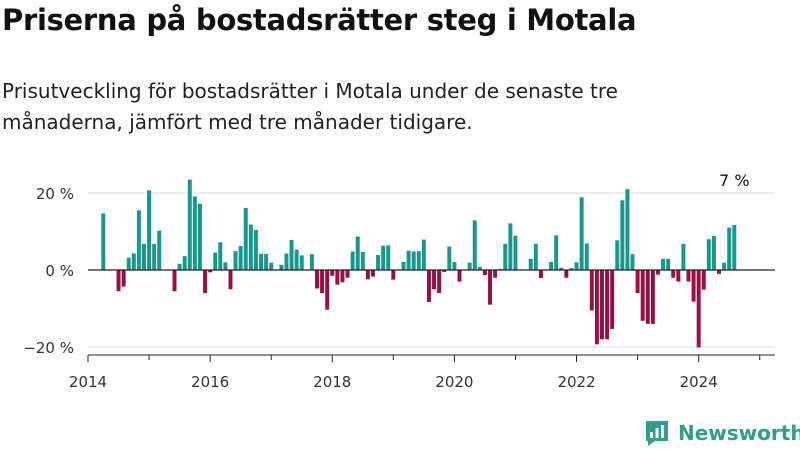 This screenshot has height=450, width=800. I want to click on newsworthy-brand: Newsworthy, so click(722, 433).